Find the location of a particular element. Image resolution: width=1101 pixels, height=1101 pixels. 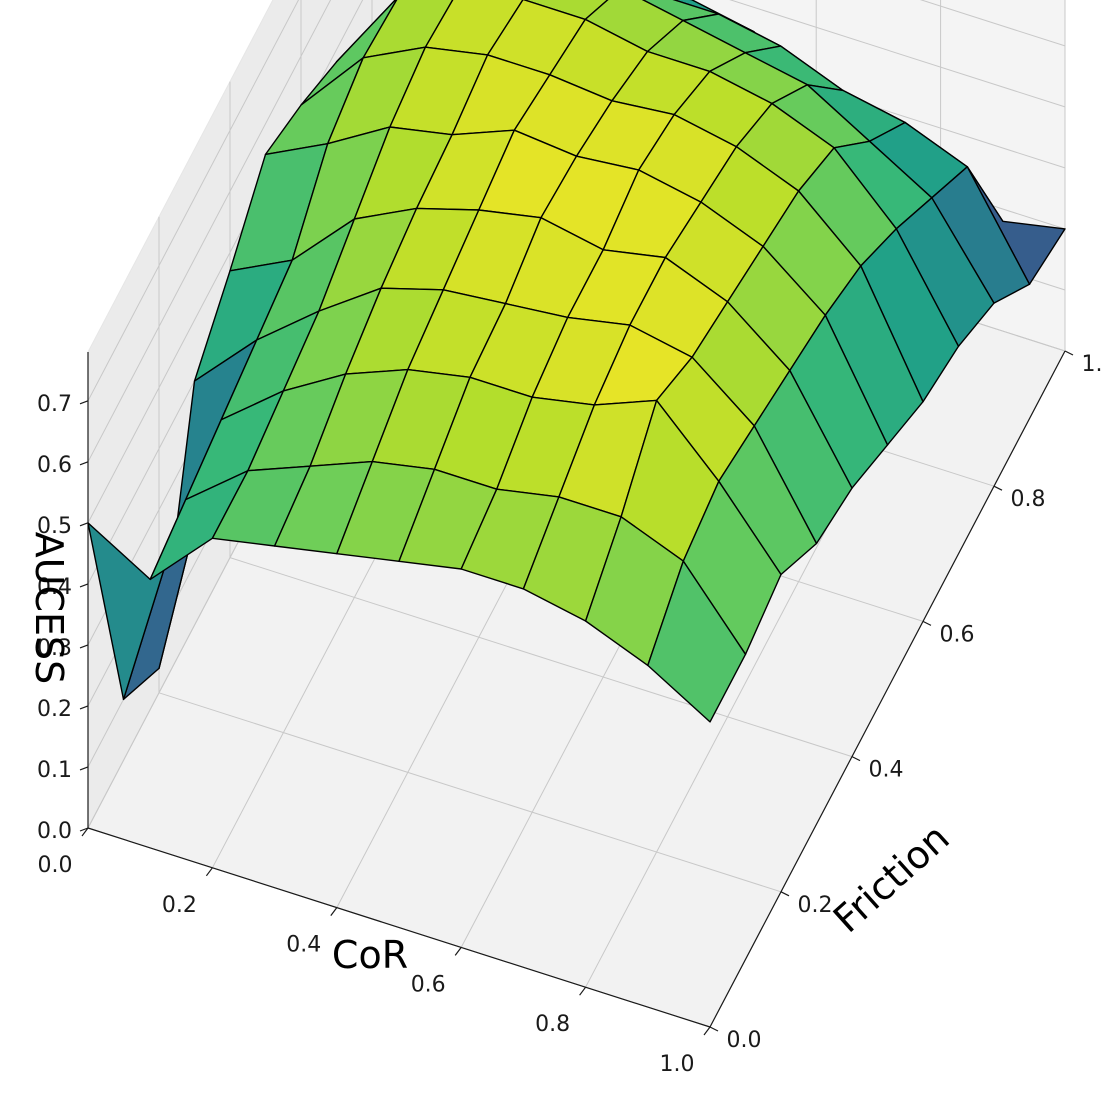

z-axis-label: AUCESS is located at coordinates (49, 608).